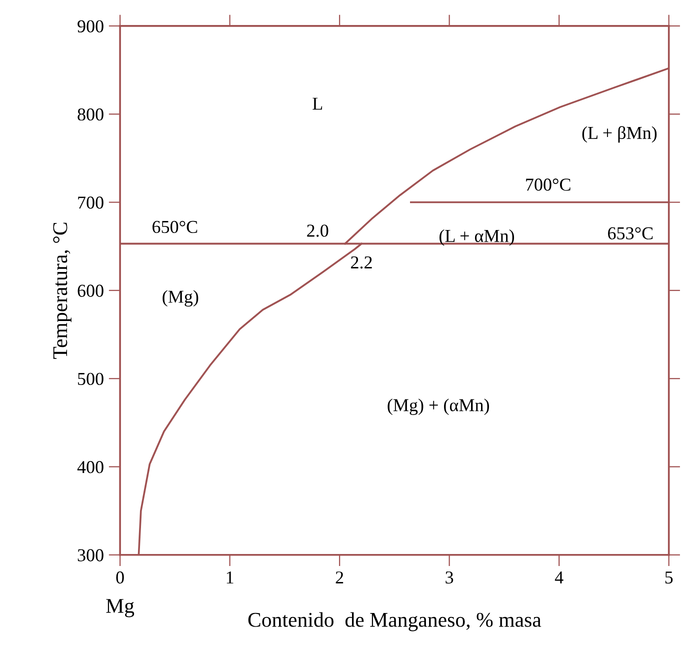  I want to click on annotation: 650°C, so click(175, 227).